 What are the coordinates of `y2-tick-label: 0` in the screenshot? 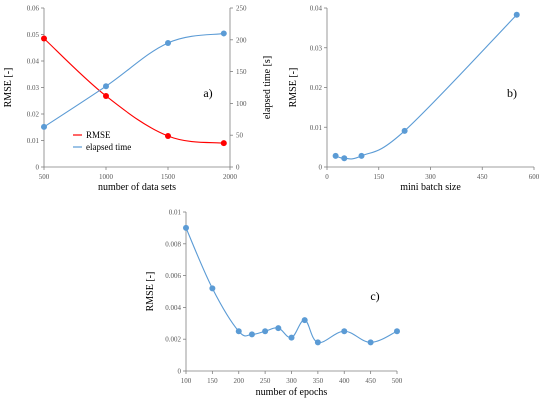 It's located at (238, 168).